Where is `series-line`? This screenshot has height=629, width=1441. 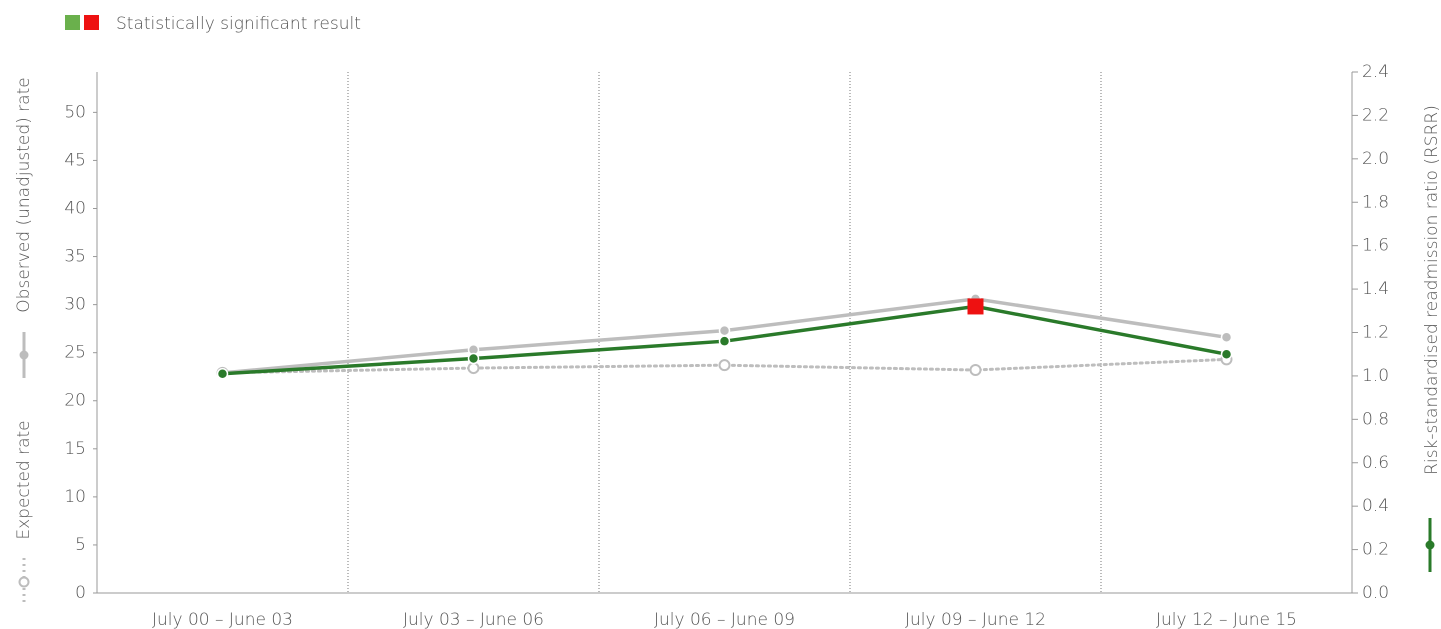 series-line is located at coordinates (724, 366).